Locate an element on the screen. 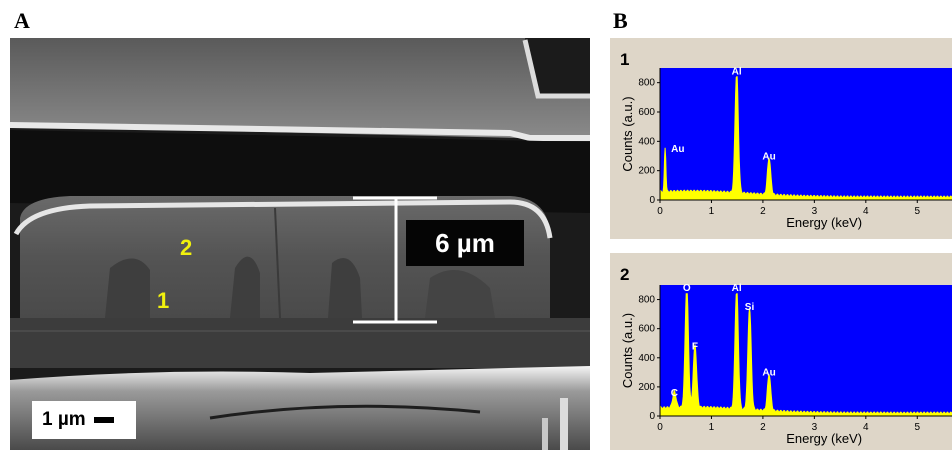  peak-label: O is located at coordinates (687, 288).